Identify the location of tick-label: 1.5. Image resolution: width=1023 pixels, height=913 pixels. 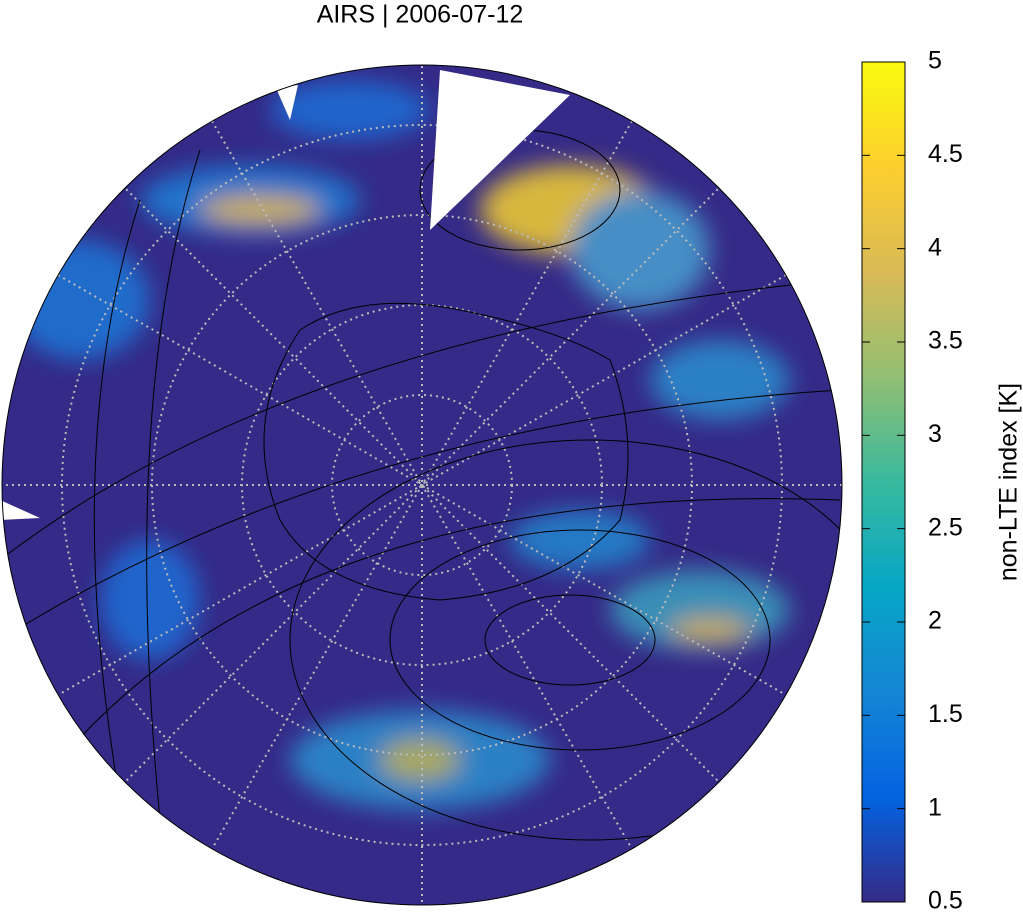
(945, 714).